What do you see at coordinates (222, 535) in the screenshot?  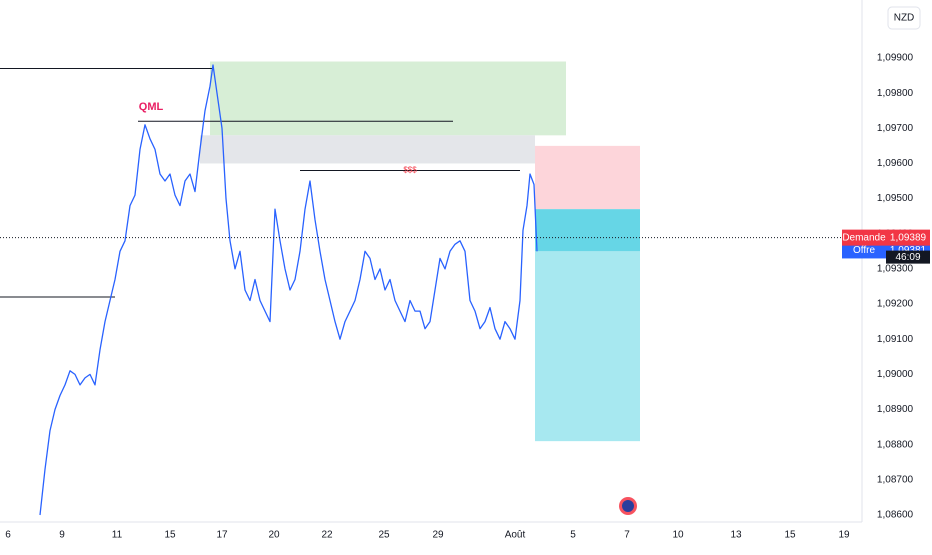 I see `x-tick-label: 17` at bounding box center [222, 535].